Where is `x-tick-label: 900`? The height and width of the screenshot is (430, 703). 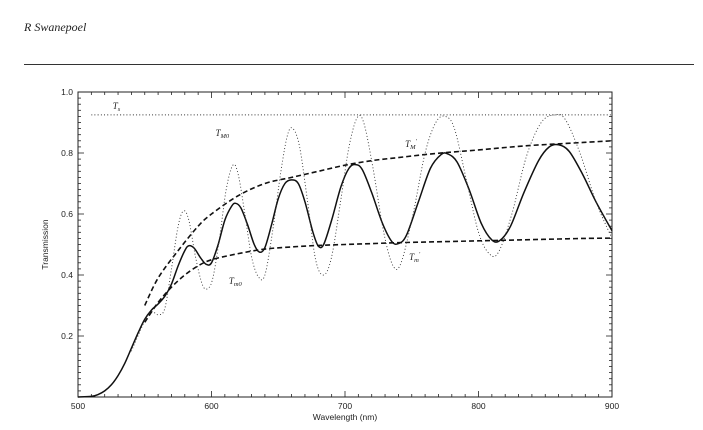
x-tick-label: 900 is located at coordinates (612, 406).